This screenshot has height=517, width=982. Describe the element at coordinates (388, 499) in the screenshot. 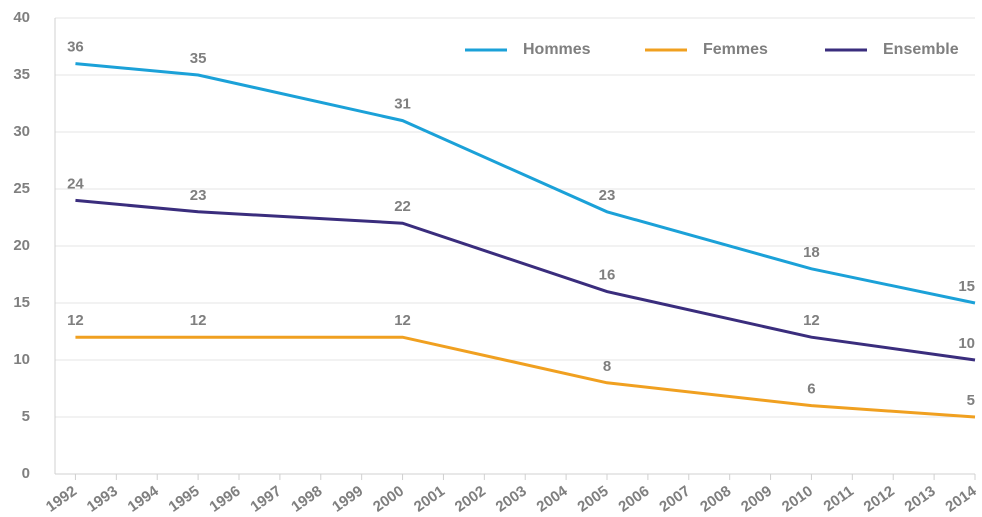

I see `x-tick-label: 2000` at that location.